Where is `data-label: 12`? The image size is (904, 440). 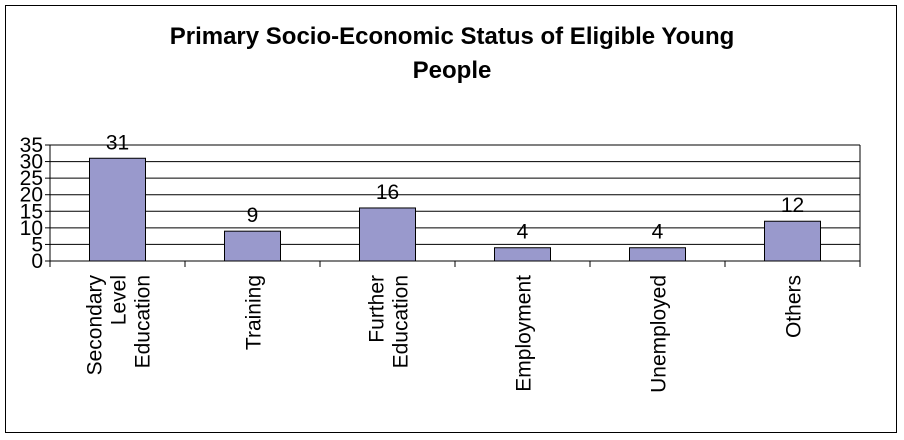 data-label: 12 is located at coordinates (792, 205).